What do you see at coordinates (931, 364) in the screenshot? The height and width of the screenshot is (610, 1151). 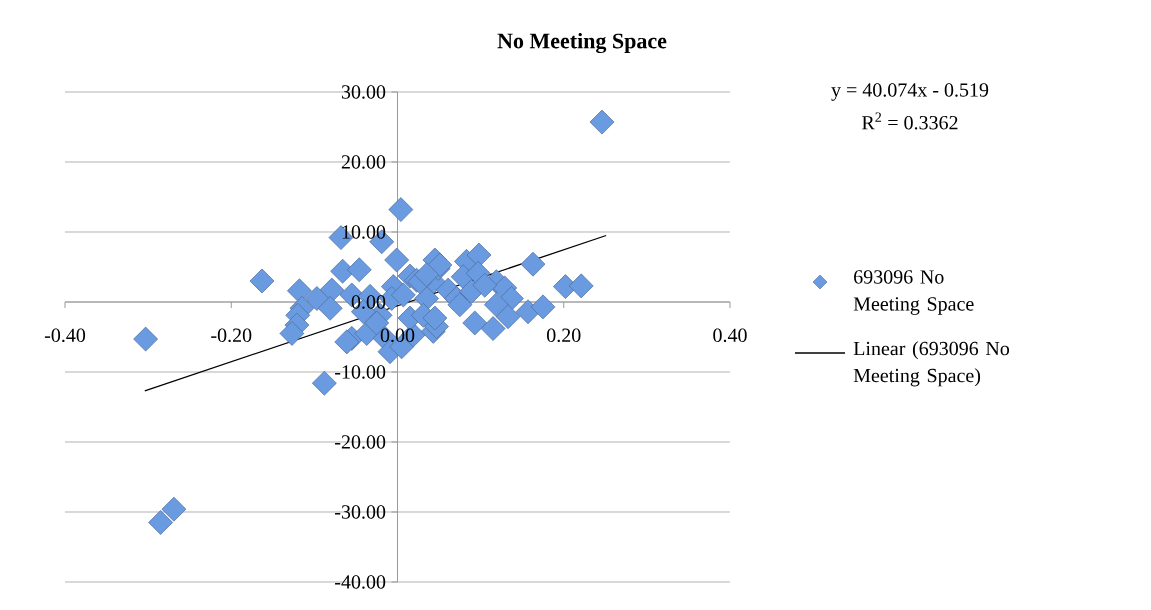 I see `legend-label: Linear (693096 No Meeting Space)` at bounding box center [931, 364].